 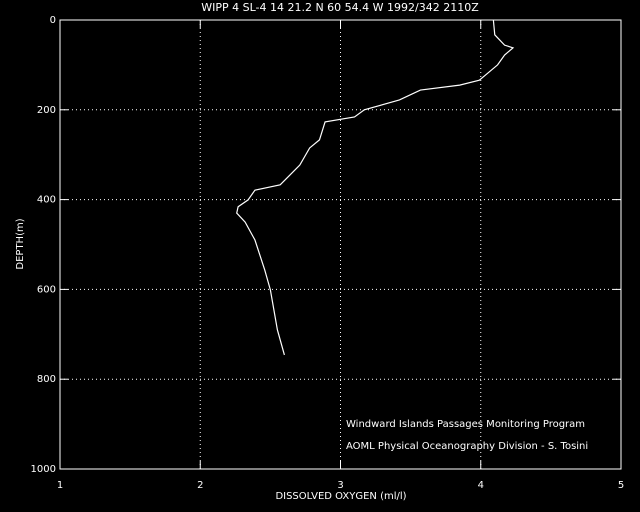 What do you see at coordinates (621, 485) in the screenshot?
I see `x-tick-label: 5` at bounding box center [621, 485].